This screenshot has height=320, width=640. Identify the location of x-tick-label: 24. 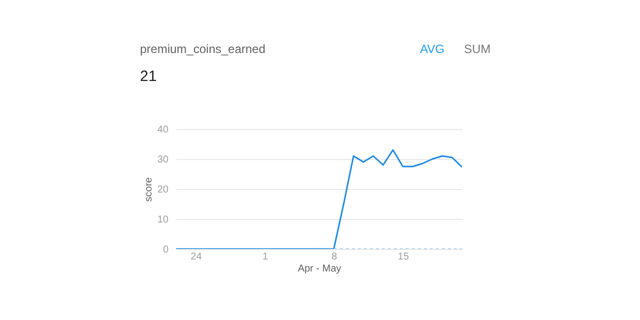
(196, 257).